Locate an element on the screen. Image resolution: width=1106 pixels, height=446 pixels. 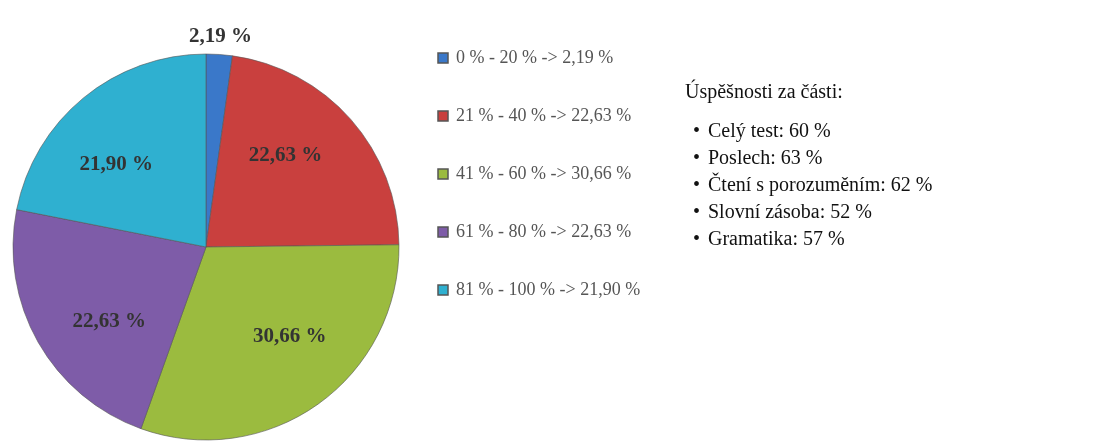
legend-label: 21 % - 40 % -> 22,63 % is located at coordinates (544, 115).